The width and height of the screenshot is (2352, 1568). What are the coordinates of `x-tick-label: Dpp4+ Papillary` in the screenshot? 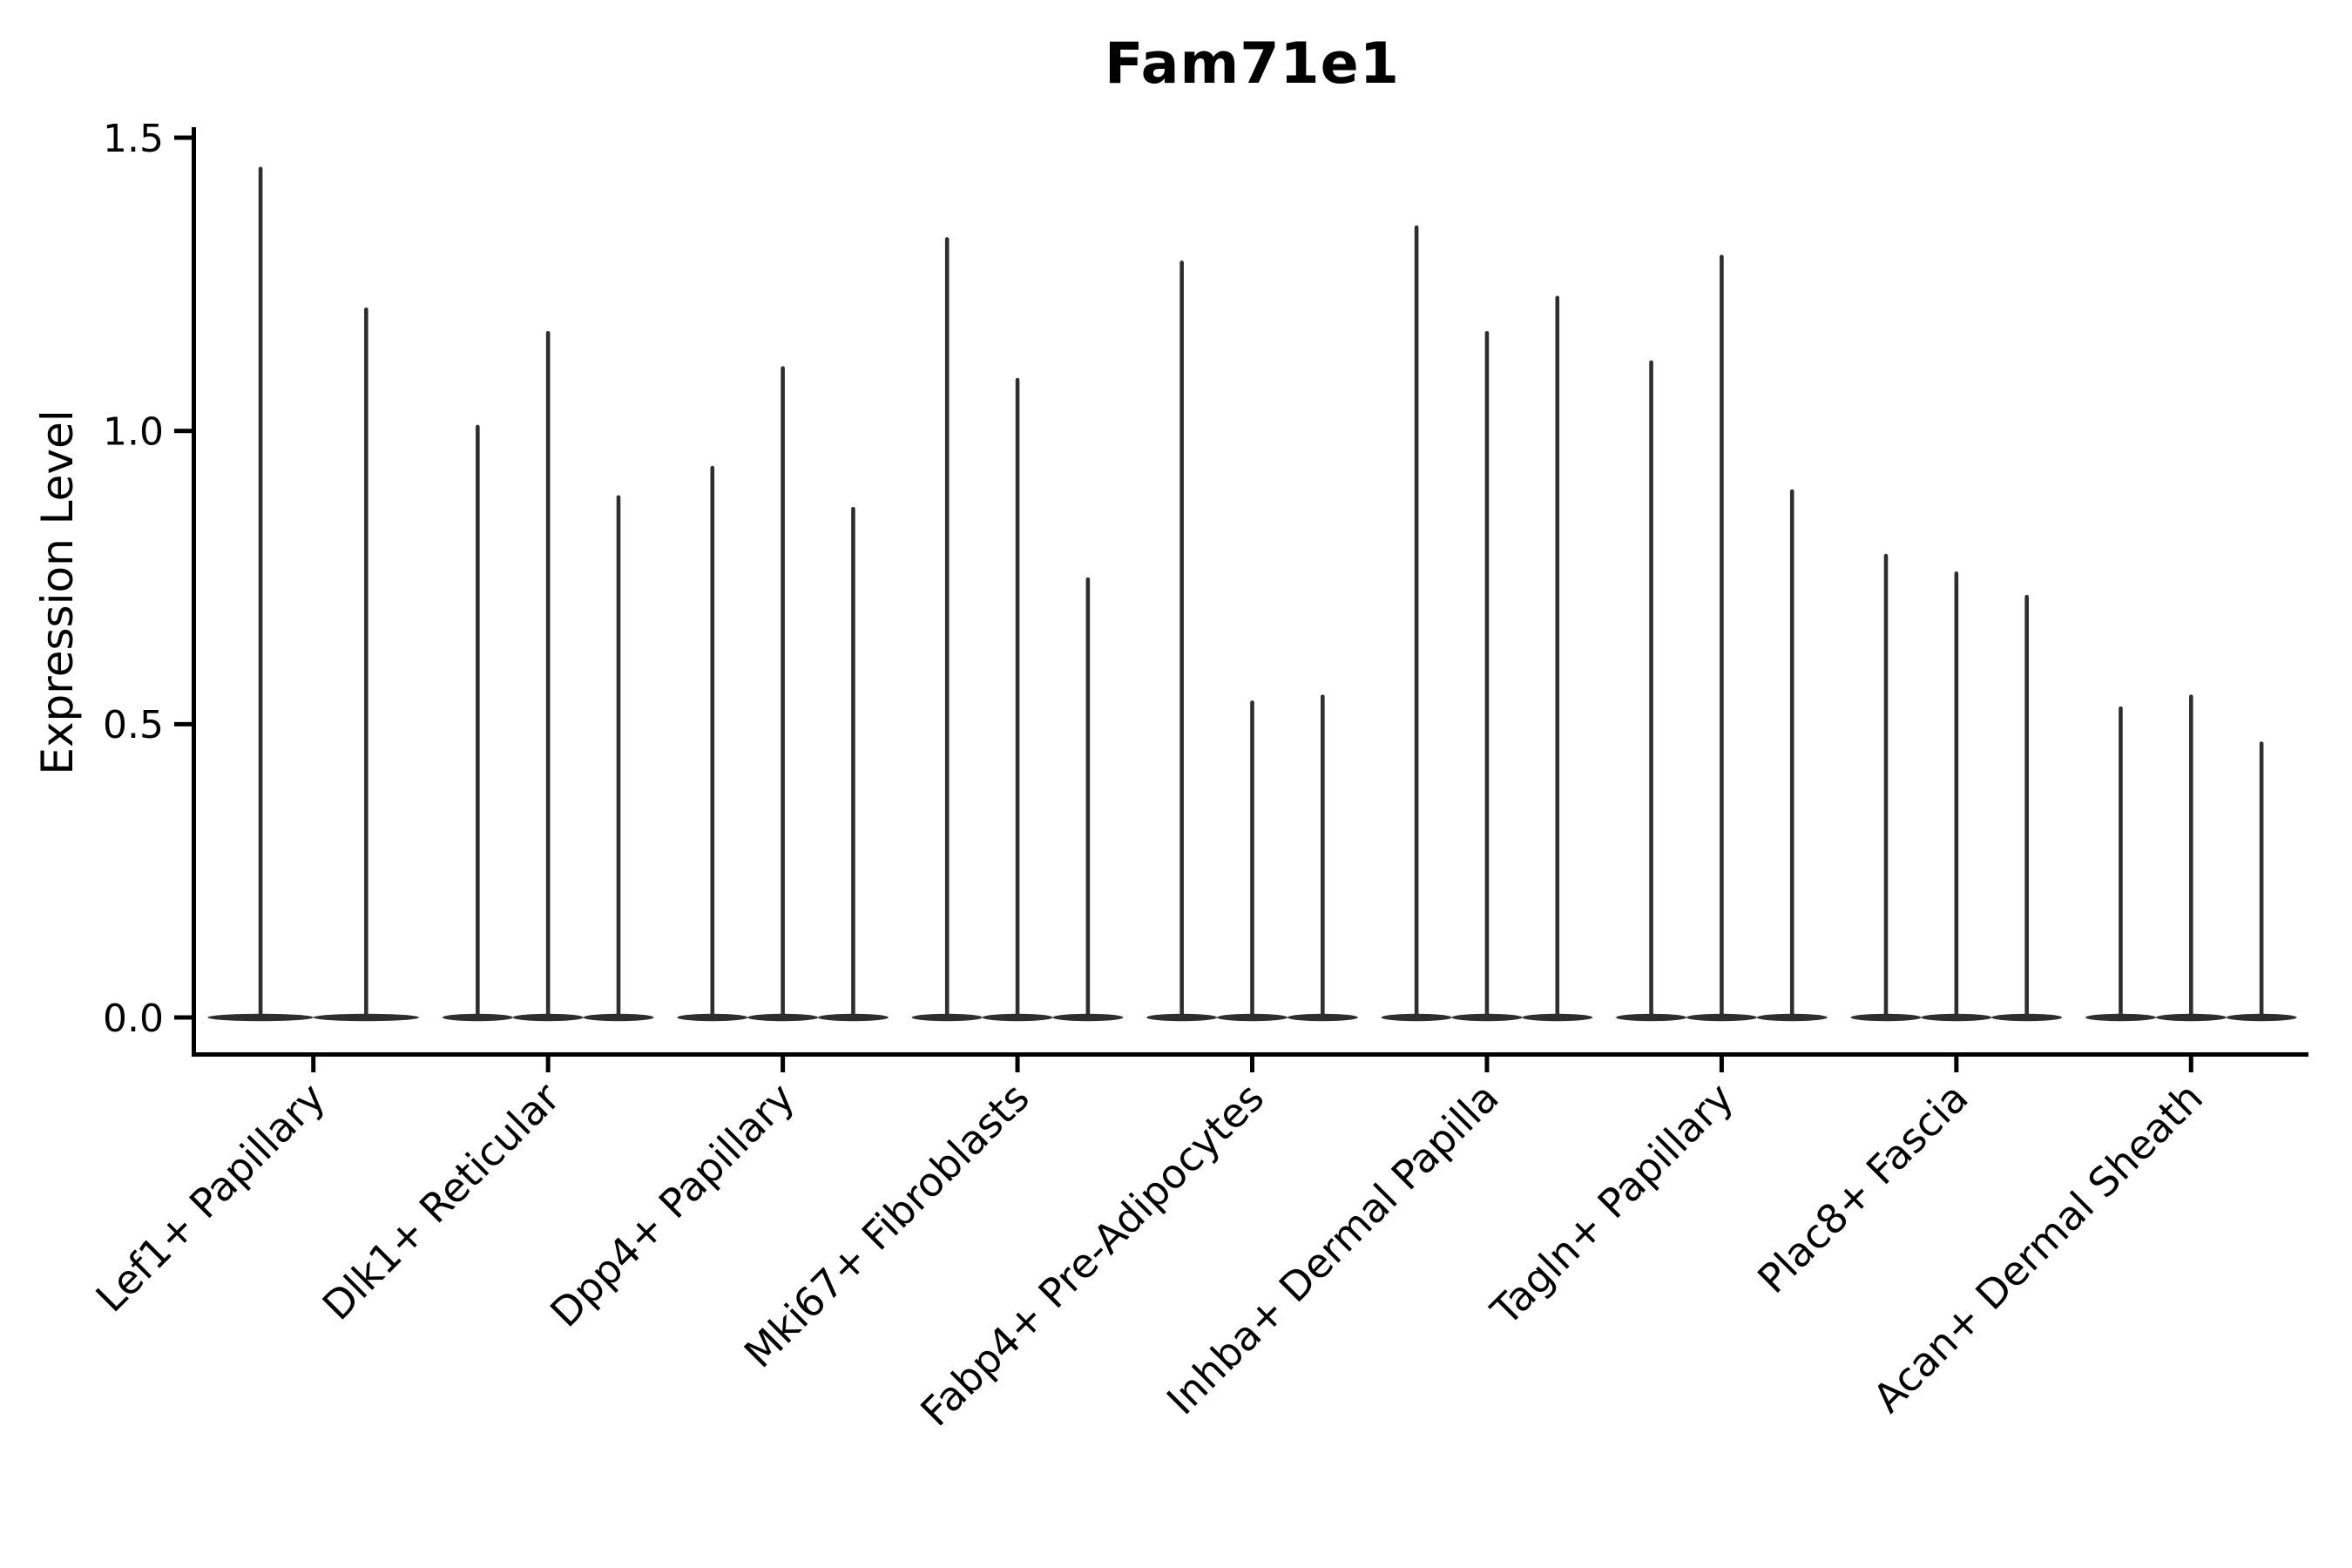 It's located at (672, 1205).